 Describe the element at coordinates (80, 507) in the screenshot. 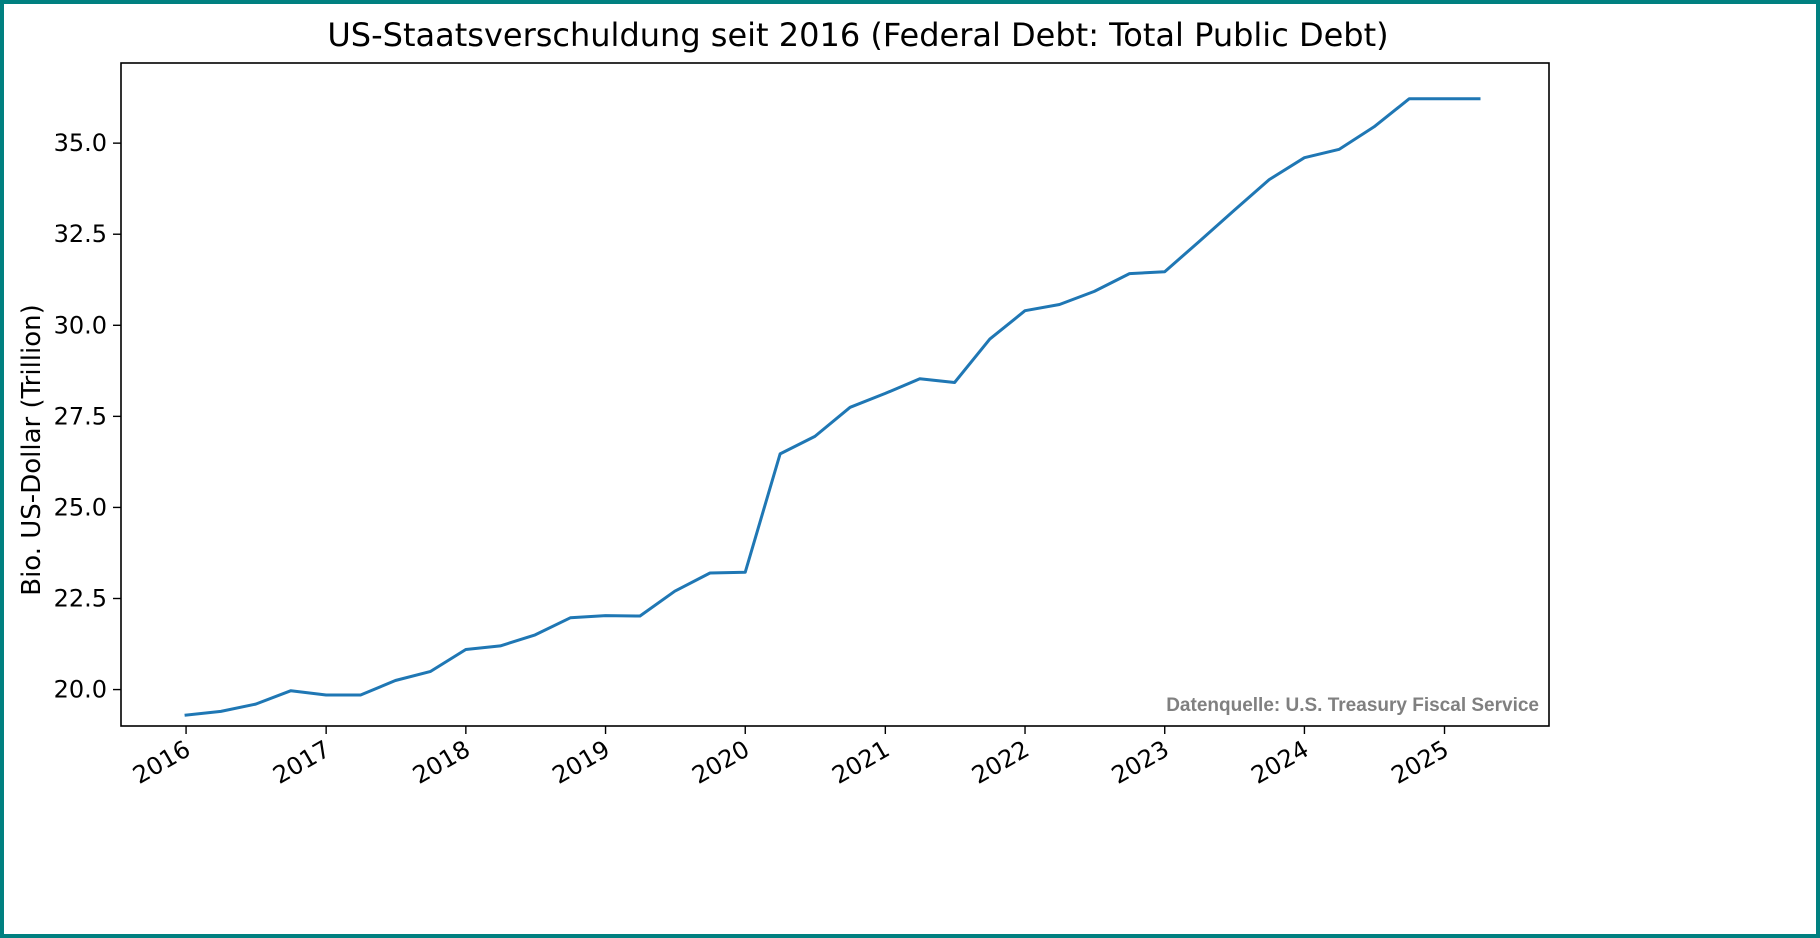

I see `y-tick-label: 25.0` at that location.